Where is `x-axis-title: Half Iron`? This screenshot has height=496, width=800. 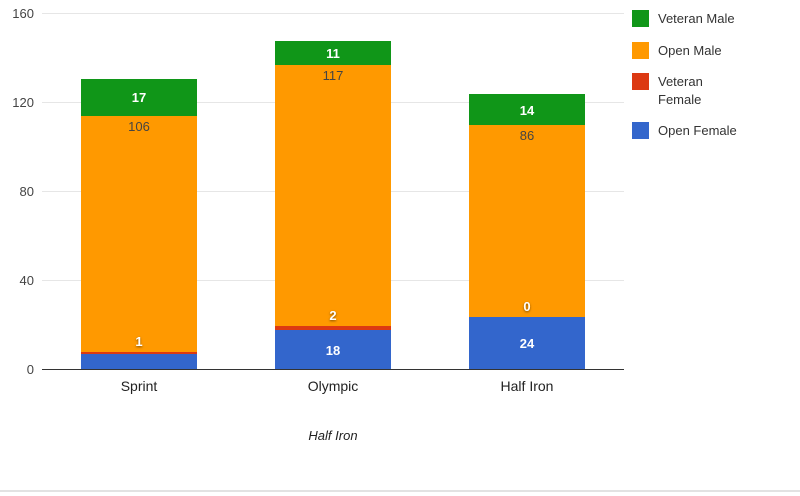
x-axis-title: Half Iron is located at coordinates (333, 435).